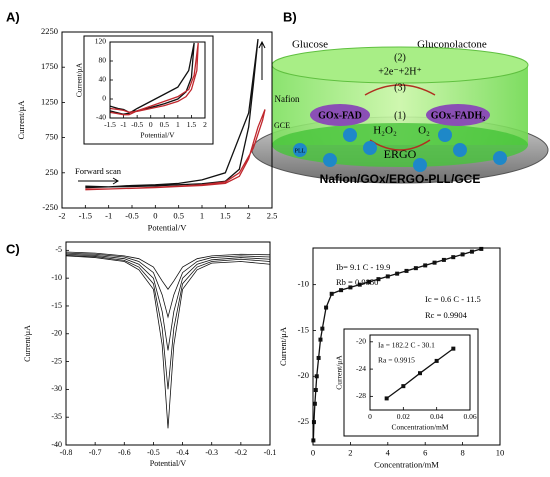  What do you see at coordinates (49, 101) in the screenshot?
I see `y-tick-label: 1250` at bounding box center [49, 101].